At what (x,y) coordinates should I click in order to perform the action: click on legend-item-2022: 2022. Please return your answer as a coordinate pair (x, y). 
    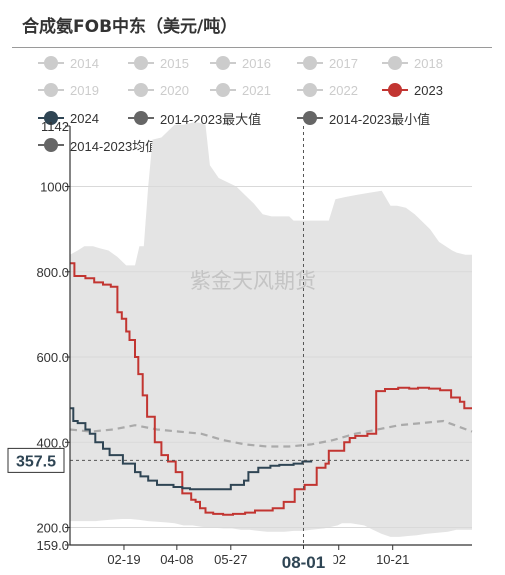
    Looking at the image, I should click on (327, 90).